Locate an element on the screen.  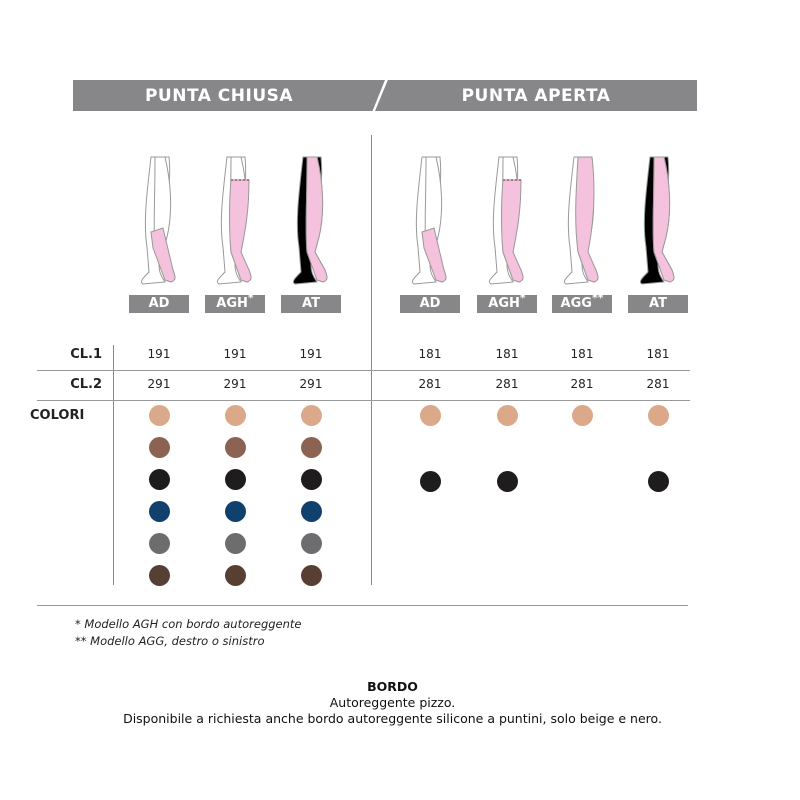
model-label-closed-at: AT is located at coordinates (311, 304).